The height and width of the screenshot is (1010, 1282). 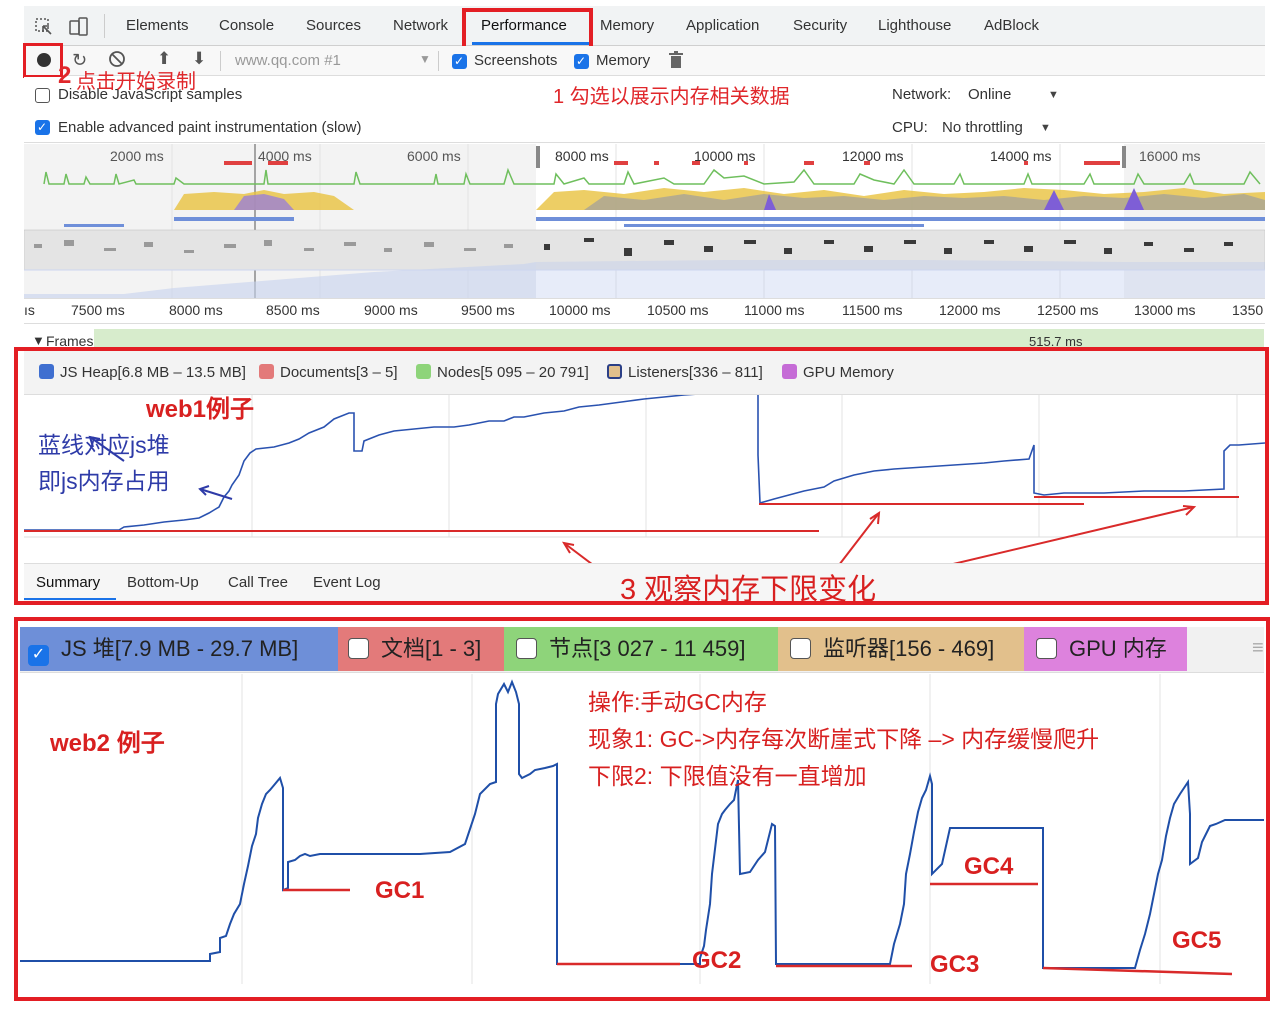 What do you see at coordinates (982, 127) in the screenshot?
I see `cpu-select: No throttling` at bounding box center [982, 127].